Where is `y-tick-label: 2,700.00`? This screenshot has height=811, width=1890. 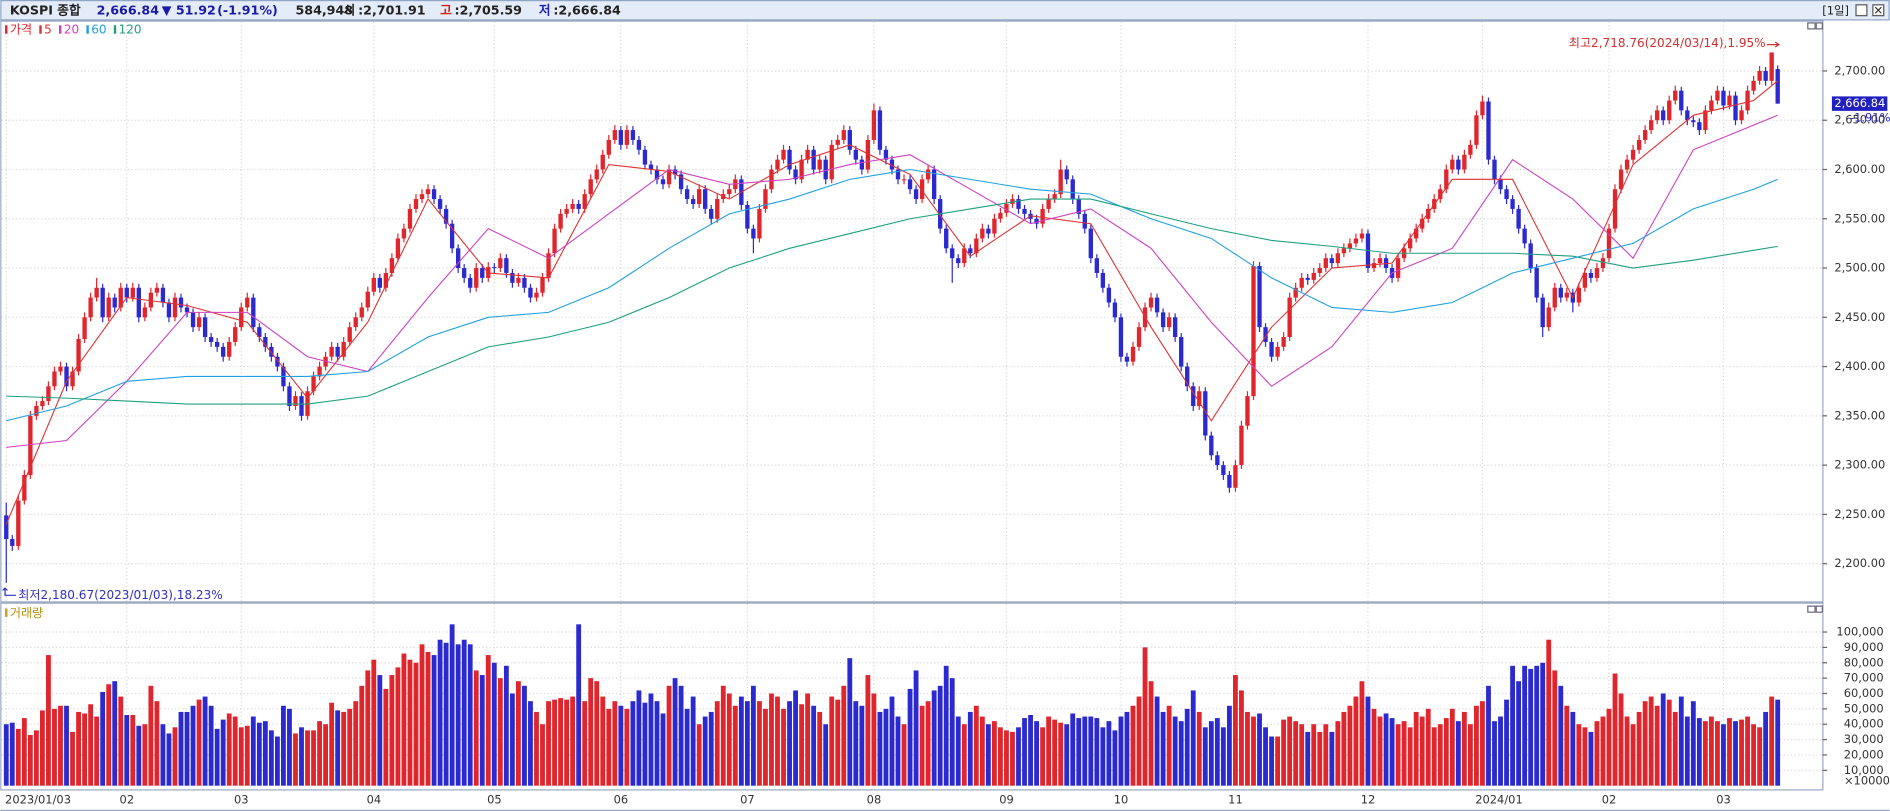 y-tick-label: 2,700.00 is located at coordinates (1859, 70).